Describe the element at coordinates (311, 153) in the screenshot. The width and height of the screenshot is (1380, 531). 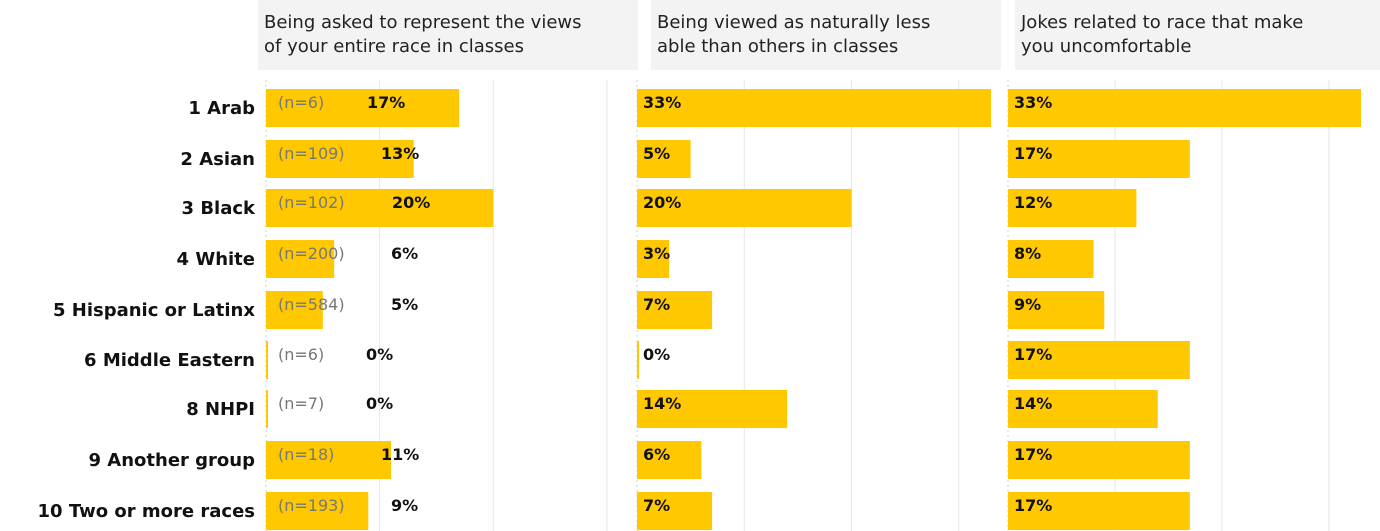
I see `n-label: (n=109)` at that location.